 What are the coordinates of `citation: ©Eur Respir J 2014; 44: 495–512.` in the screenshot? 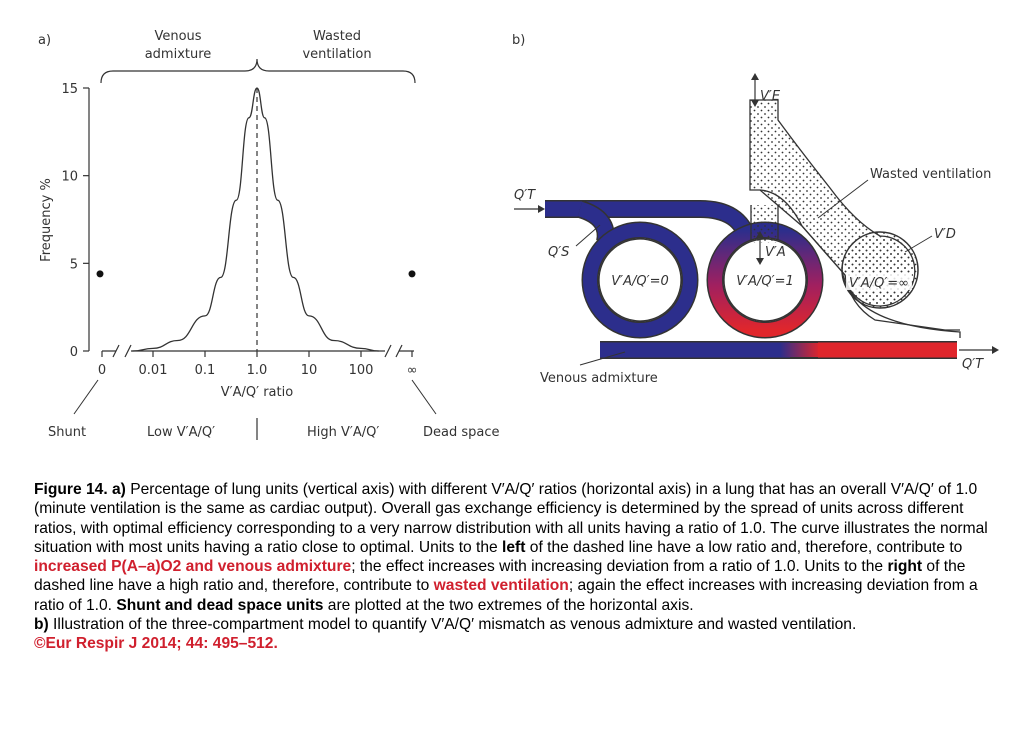 It's located at (156, 644).